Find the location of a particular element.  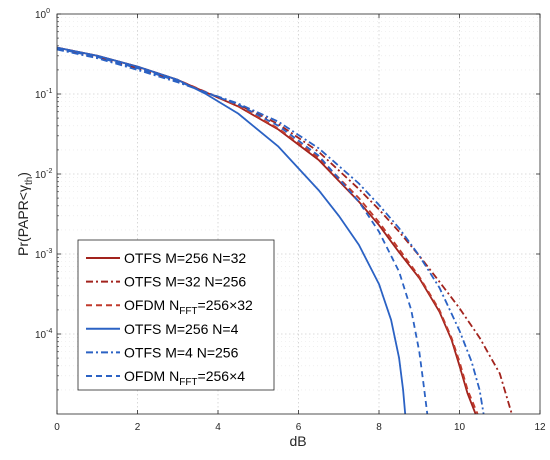

legend-label-5: OTFS M=4 N=256 is located at coordinates (181, 352).